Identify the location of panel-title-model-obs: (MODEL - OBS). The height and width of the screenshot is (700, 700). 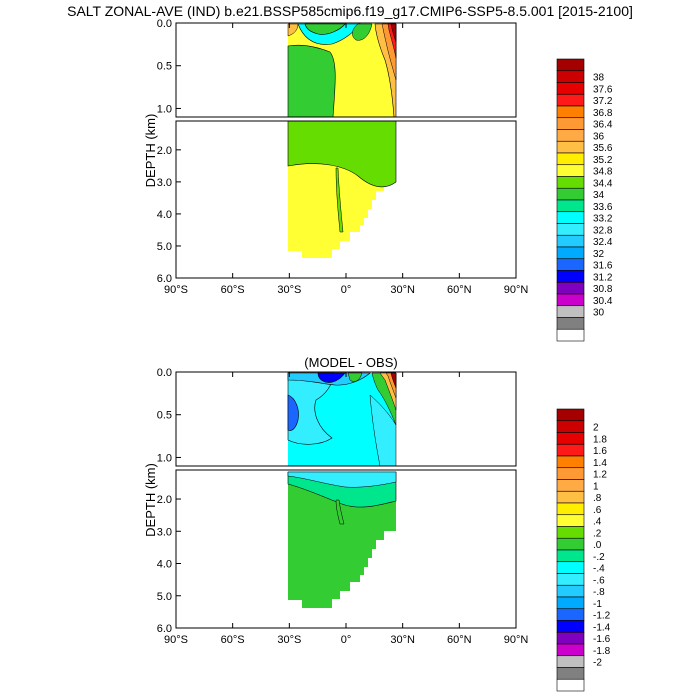
(350, 362).